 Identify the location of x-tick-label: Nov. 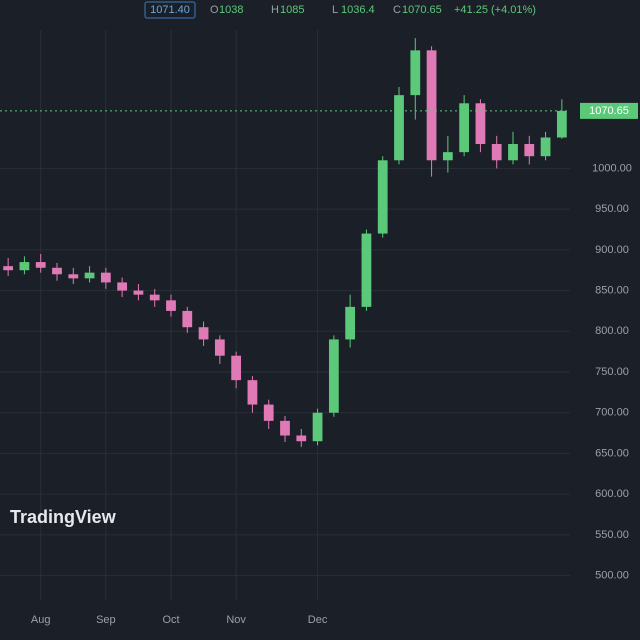
(236, 620).